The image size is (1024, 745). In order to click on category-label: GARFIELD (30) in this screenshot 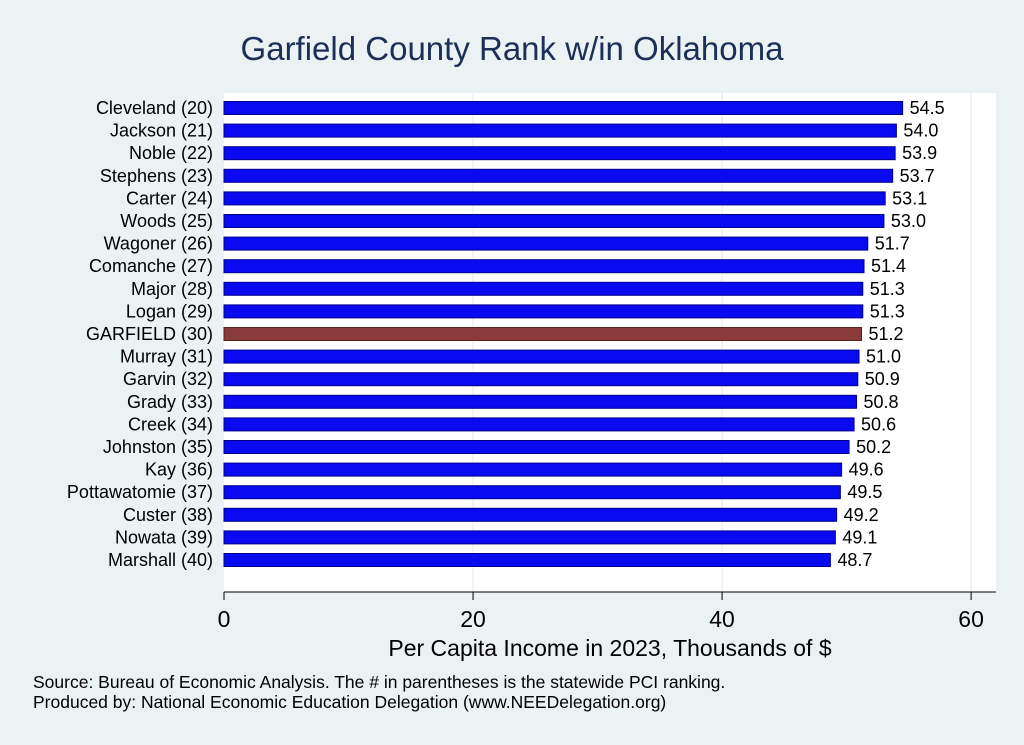, I will do `click(149, 334)`.